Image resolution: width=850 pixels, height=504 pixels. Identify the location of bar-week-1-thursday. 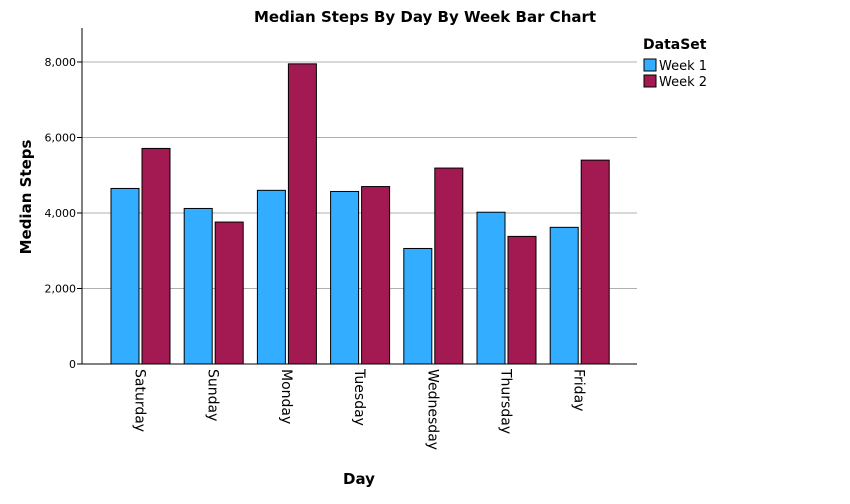
(491, 288).